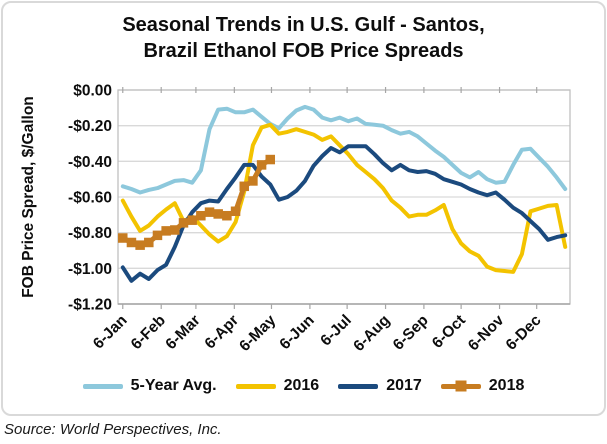 This screenshot has width=607, height=444. I want to click on legend-label: 2018, so click(506, 385).